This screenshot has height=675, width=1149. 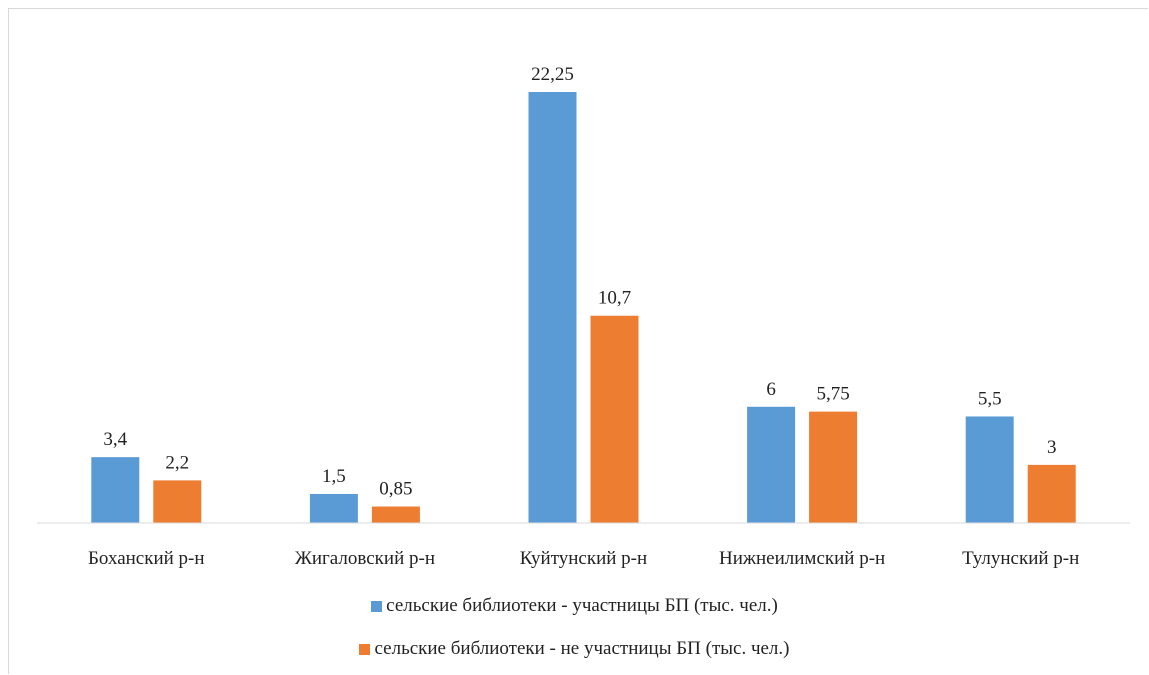 I want to click on data-label-series-2-5: 3, so click(x=1052, y=447).